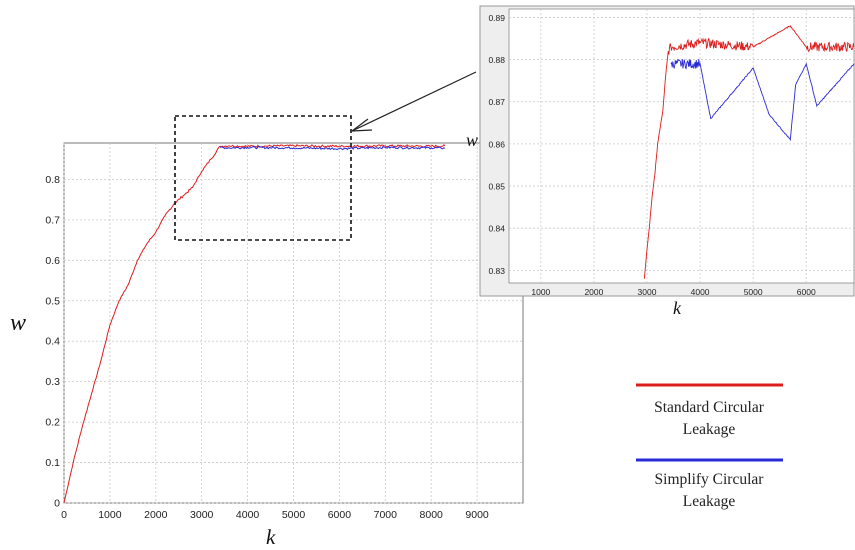  I want to click on inset-y-ticks: 0.83 0.84 0.85 0.86 0.87 0.88 0.89, so click(496, 144).